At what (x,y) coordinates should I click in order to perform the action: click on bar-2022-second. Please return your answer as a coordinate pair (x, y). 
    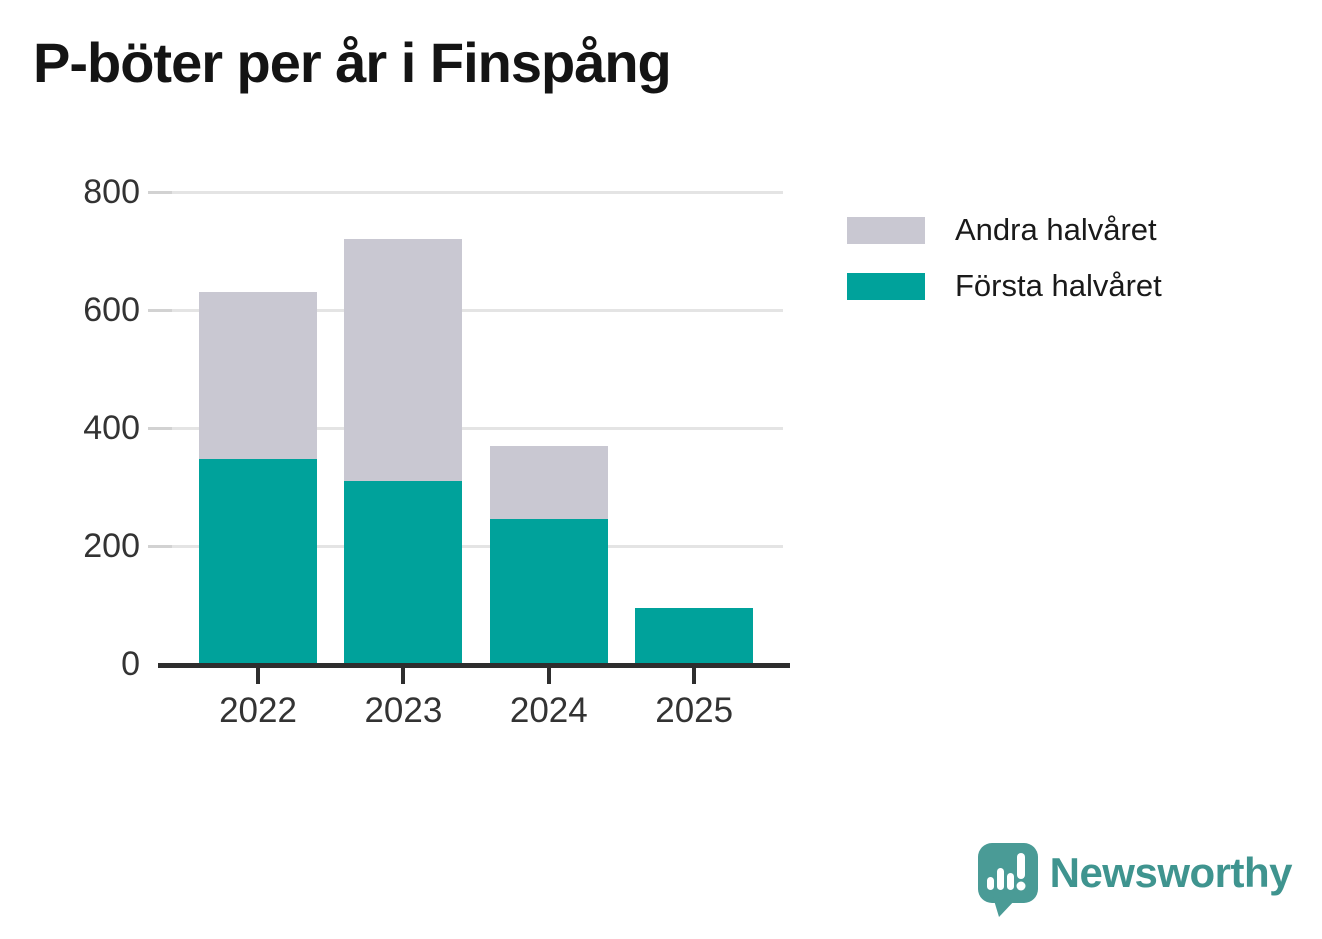
    Looking at the image, I should click on (258, 375).